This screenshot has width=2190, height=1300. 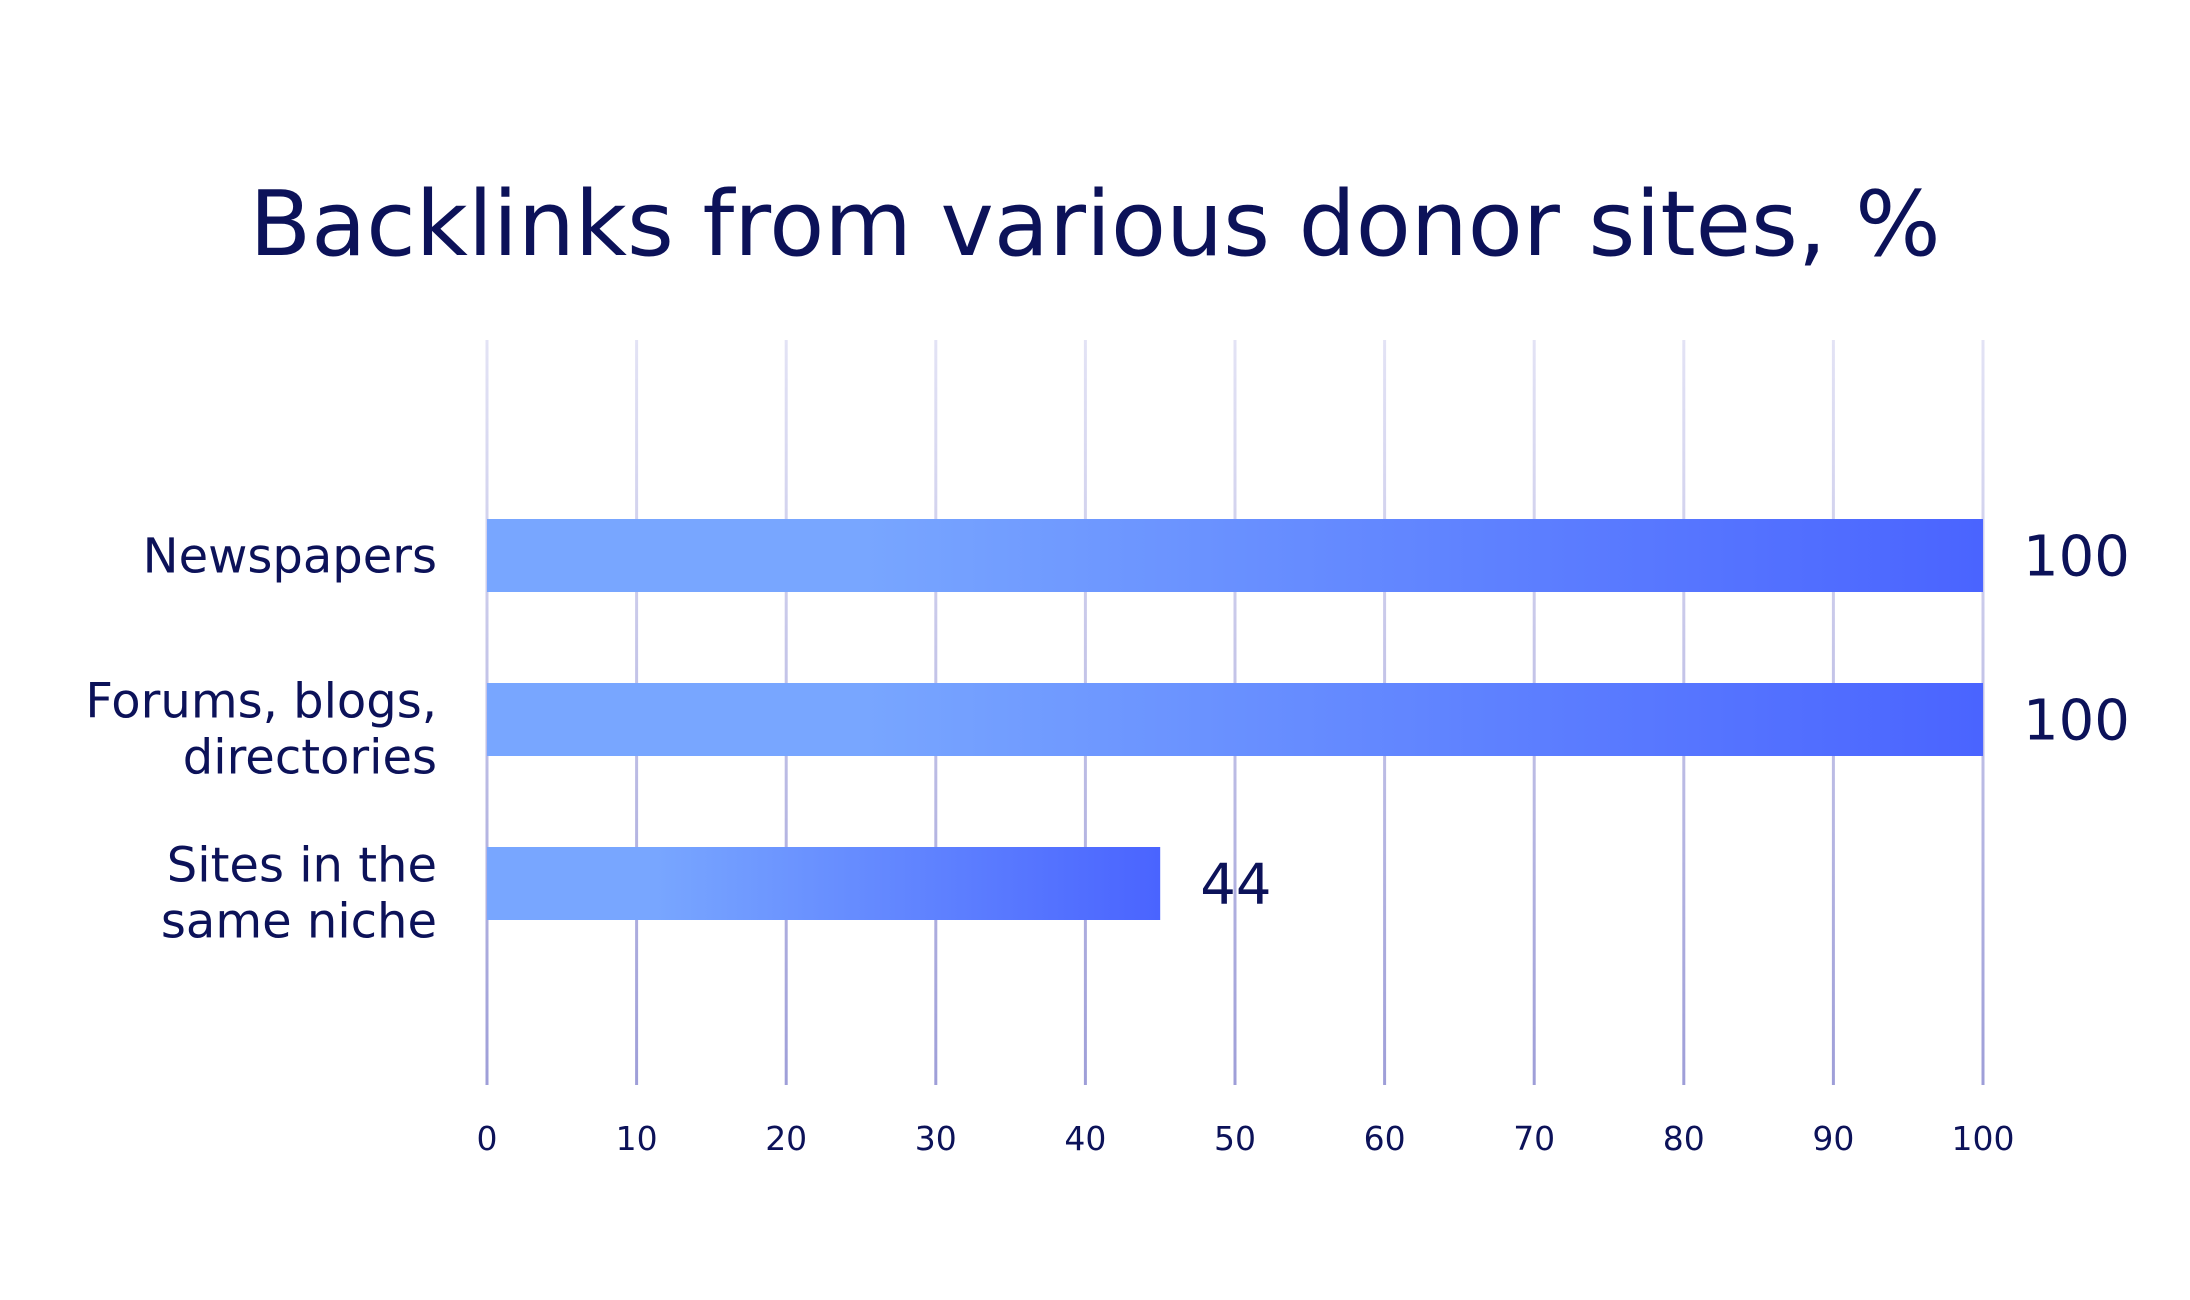 I want to click on value-label: 44, so click(x=1235, y=885).